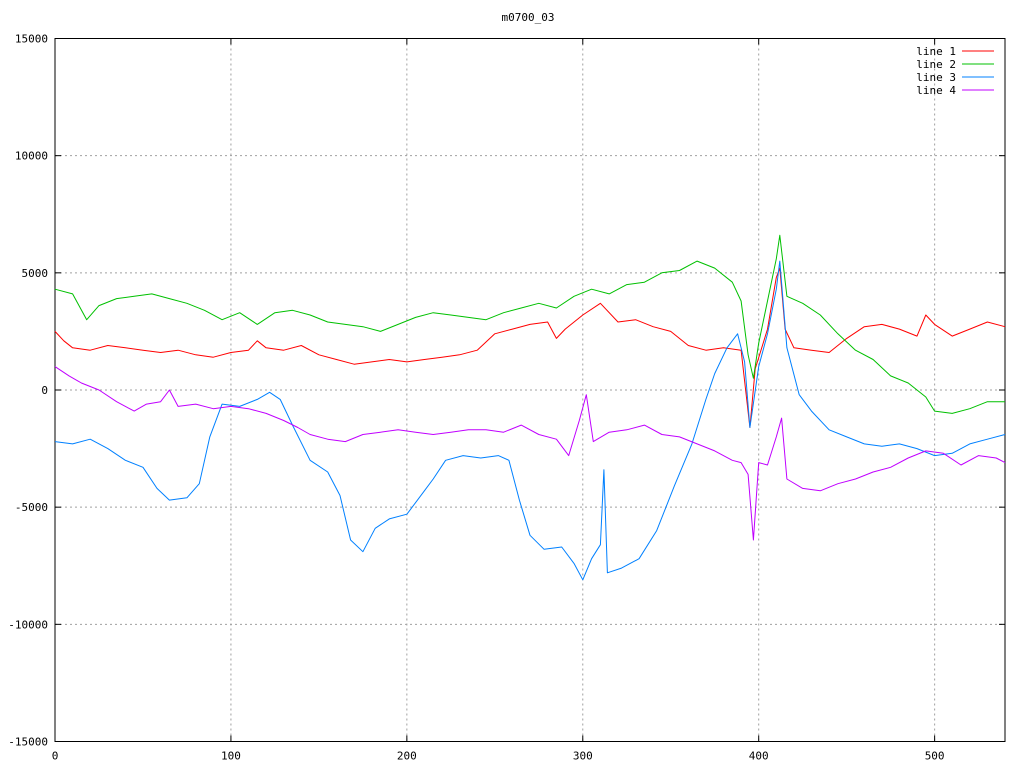 The width and height of the screenshot is (1024, 768). What do you see at coordinates (583, 756) in the screenshot?
I see `x-tick-label: 300` at bounding box center [583, 756].